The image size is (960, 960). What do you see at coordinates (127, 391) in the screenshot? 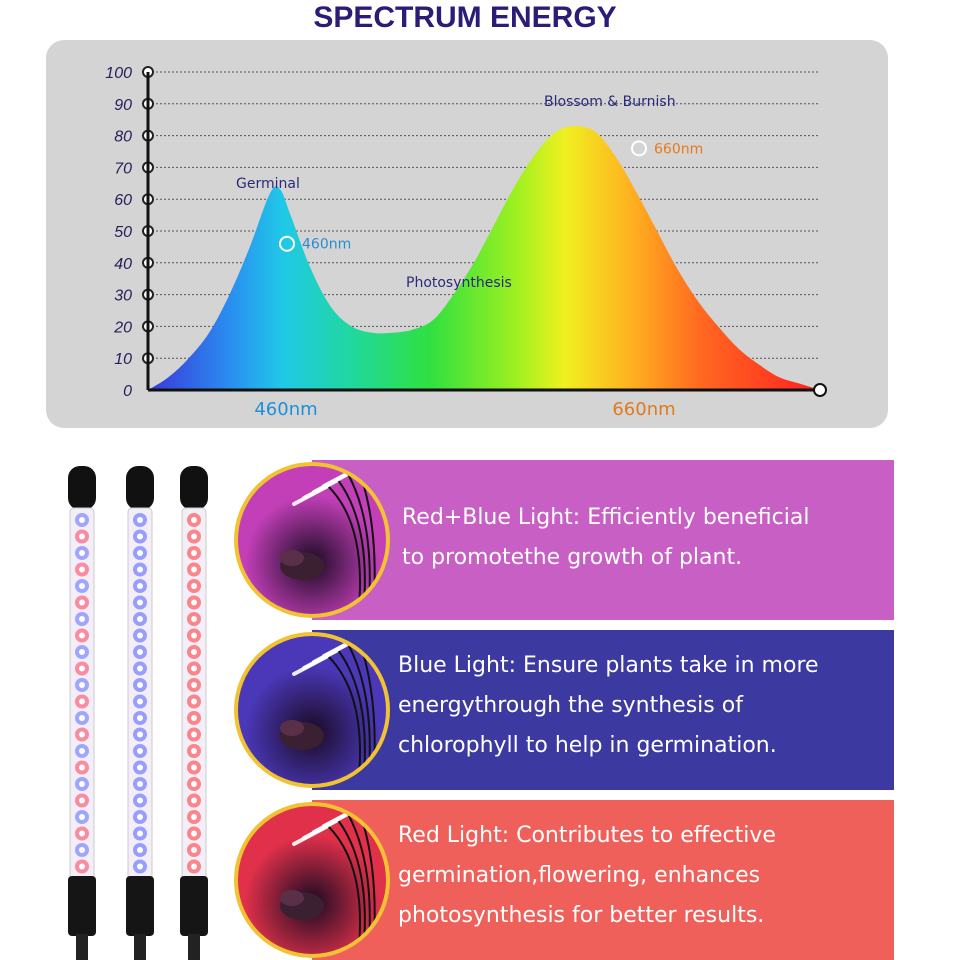
I see `y-tick-label: 0` at bounding box center [127, 391].